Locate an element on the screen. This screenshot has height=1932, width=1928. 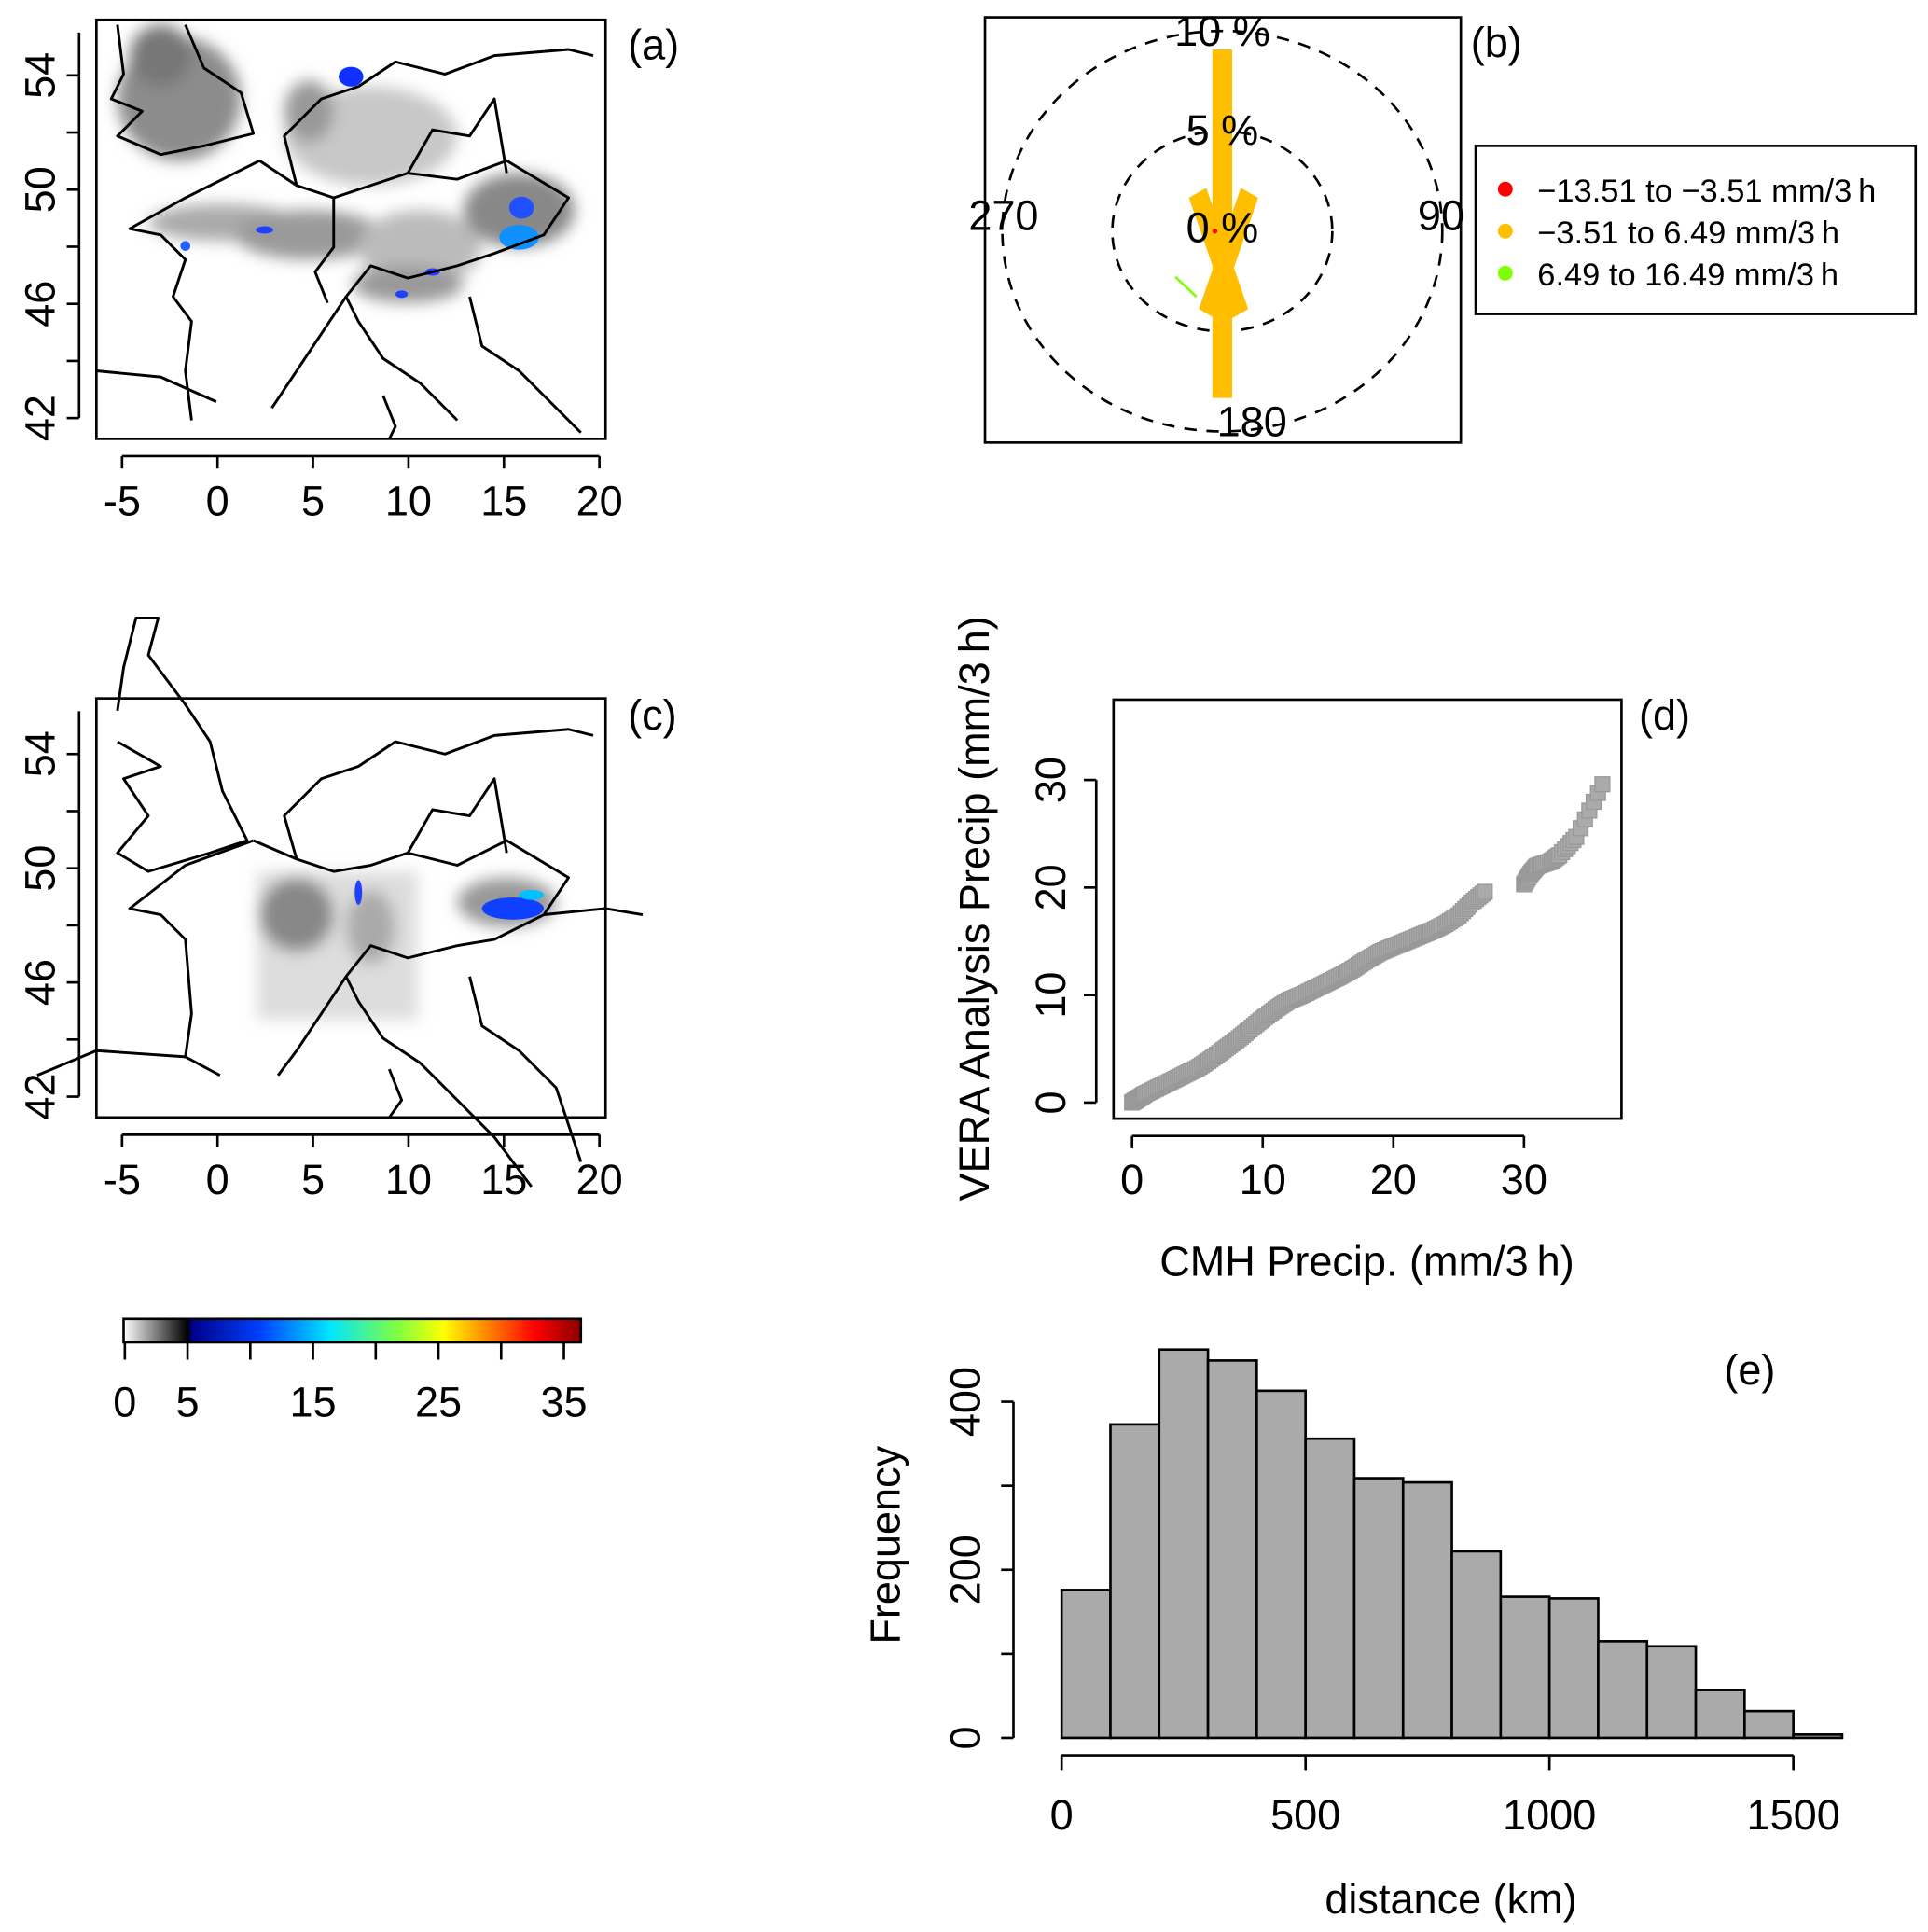
plot-frame-a is located at coordinates (351, 229).